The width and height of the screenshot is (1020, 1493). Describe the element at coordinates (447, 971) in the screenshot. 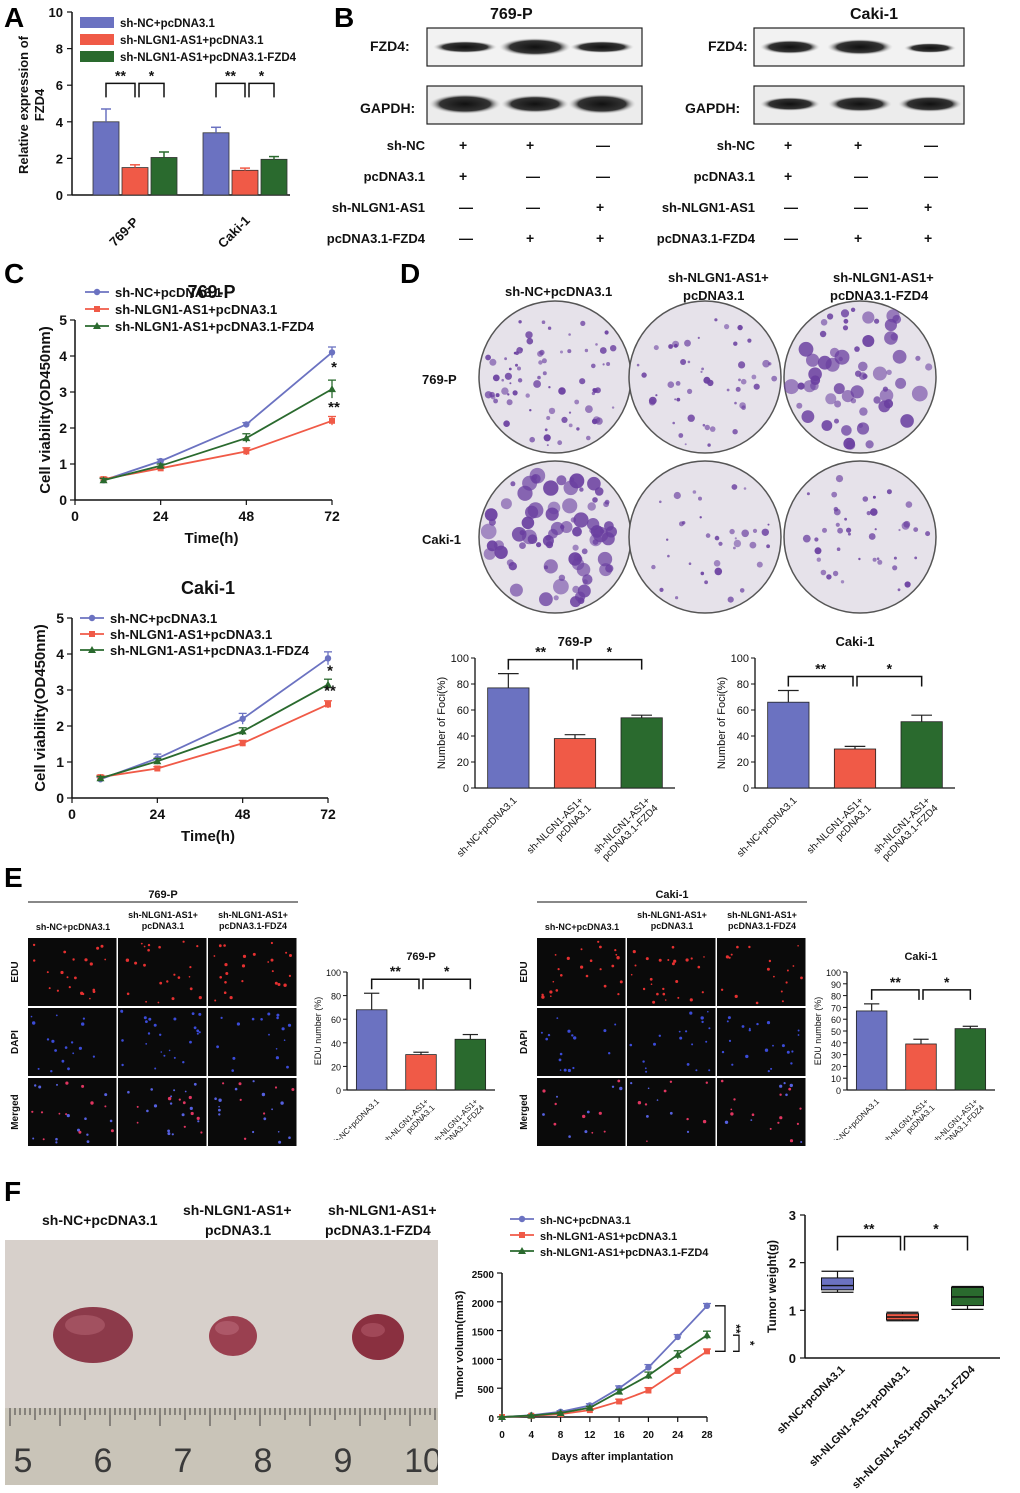

I see `e1-sig-2-label: *` at that location.